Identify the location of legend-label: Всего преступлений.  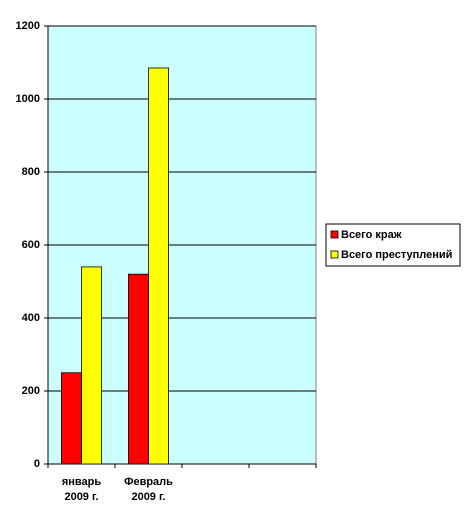
(396, 255).